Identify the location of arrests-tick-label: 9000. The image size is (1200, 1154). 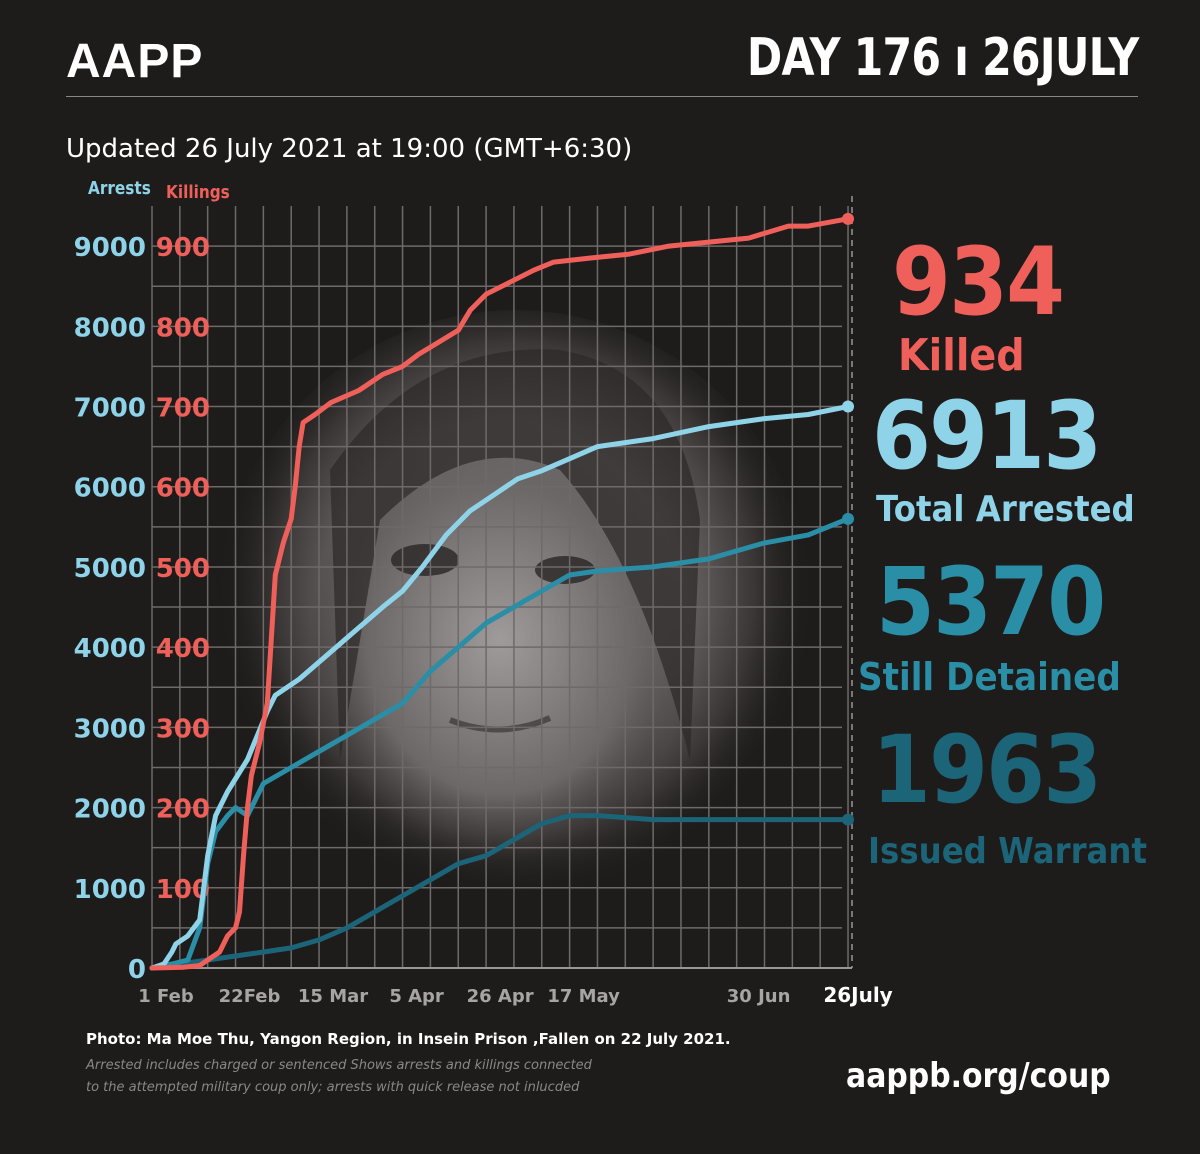
(110, 248).